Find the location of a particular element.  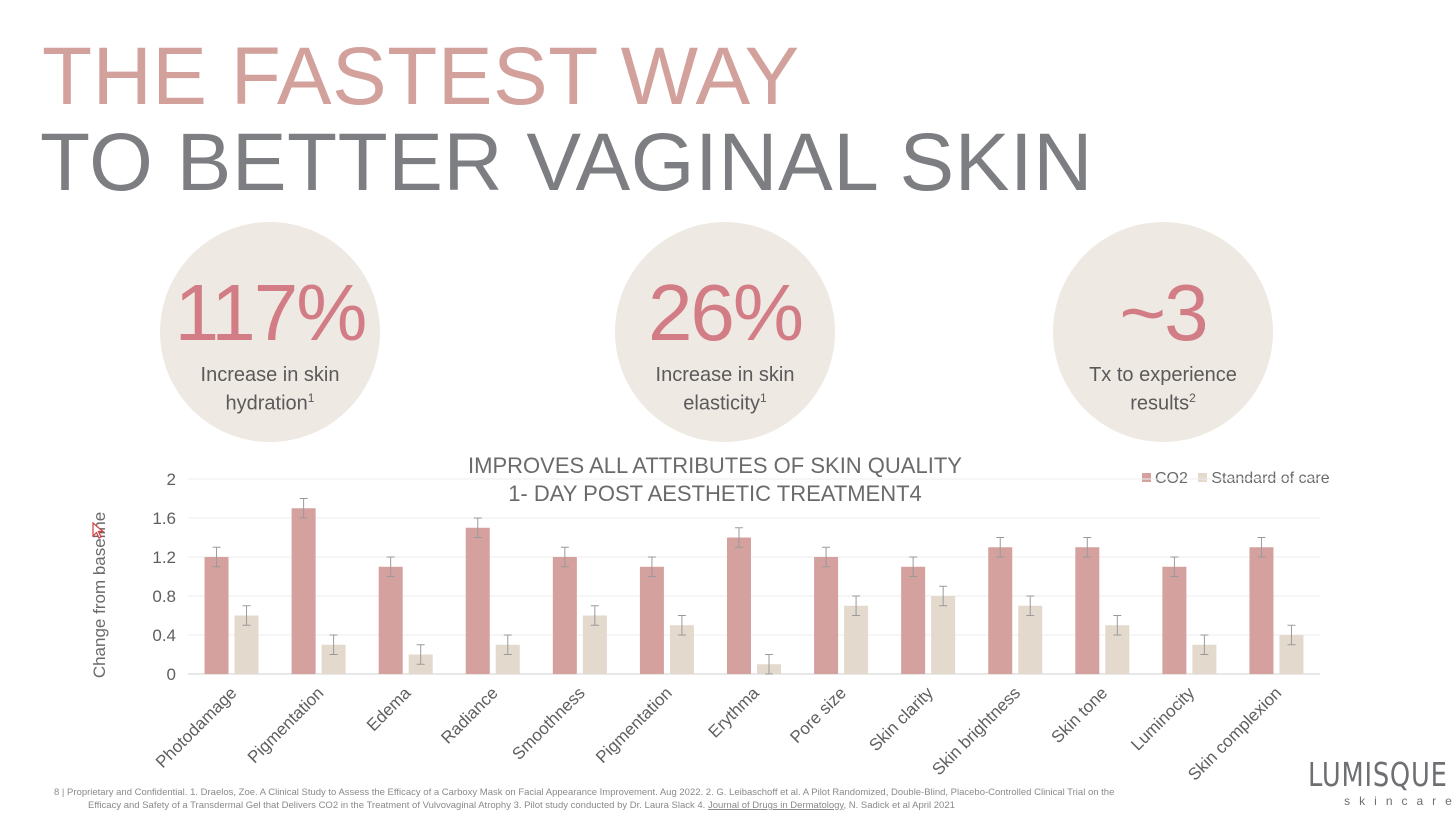

stat-value: 117% is located at coordinates (271, 312).